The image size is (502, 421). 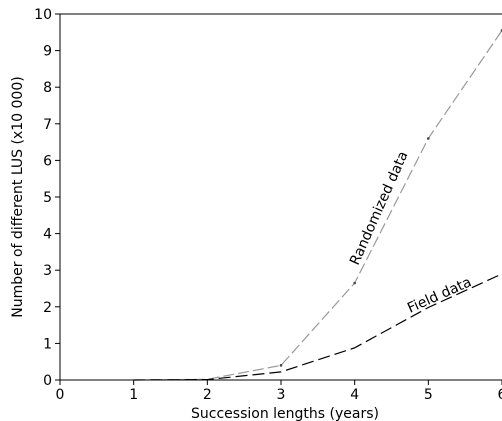 I want to click on x-tick-label: 0, so click(x=60, y=395).